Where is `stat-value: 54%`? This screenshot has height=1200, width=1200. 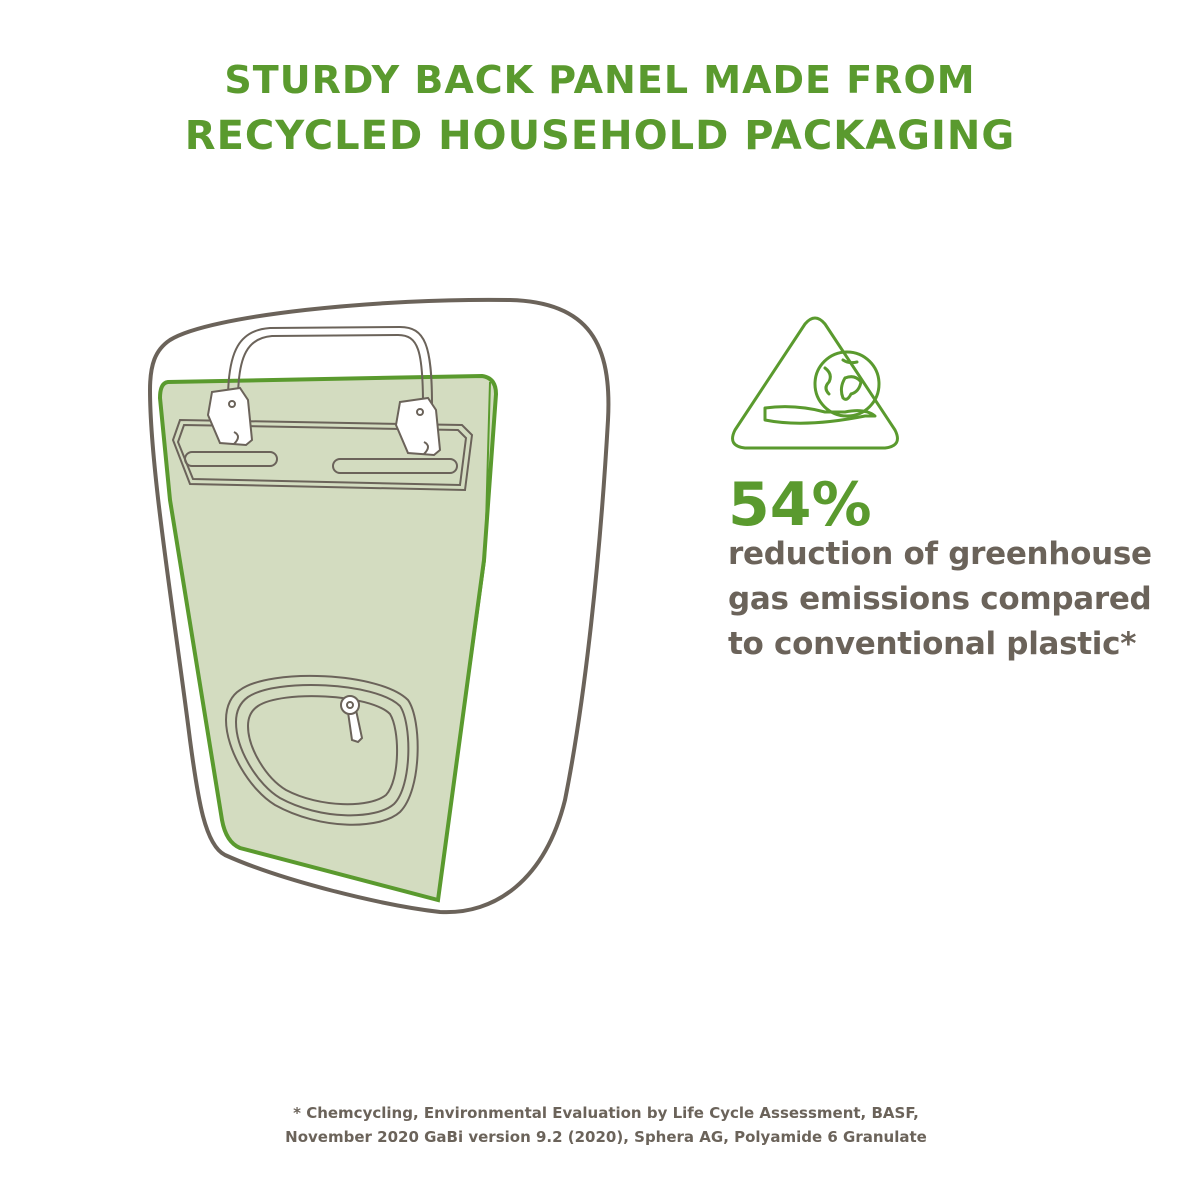 stat-value: 54% is located at coordinates (800, 505).